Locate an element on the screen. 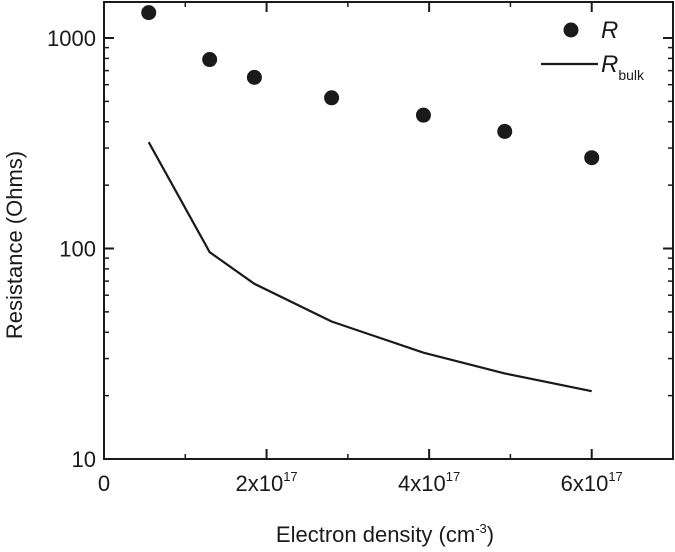 The width and height of the screenshot is (675, 552). x-tick-label: 6x10¹⁷ is located at coordinates (592, 482).